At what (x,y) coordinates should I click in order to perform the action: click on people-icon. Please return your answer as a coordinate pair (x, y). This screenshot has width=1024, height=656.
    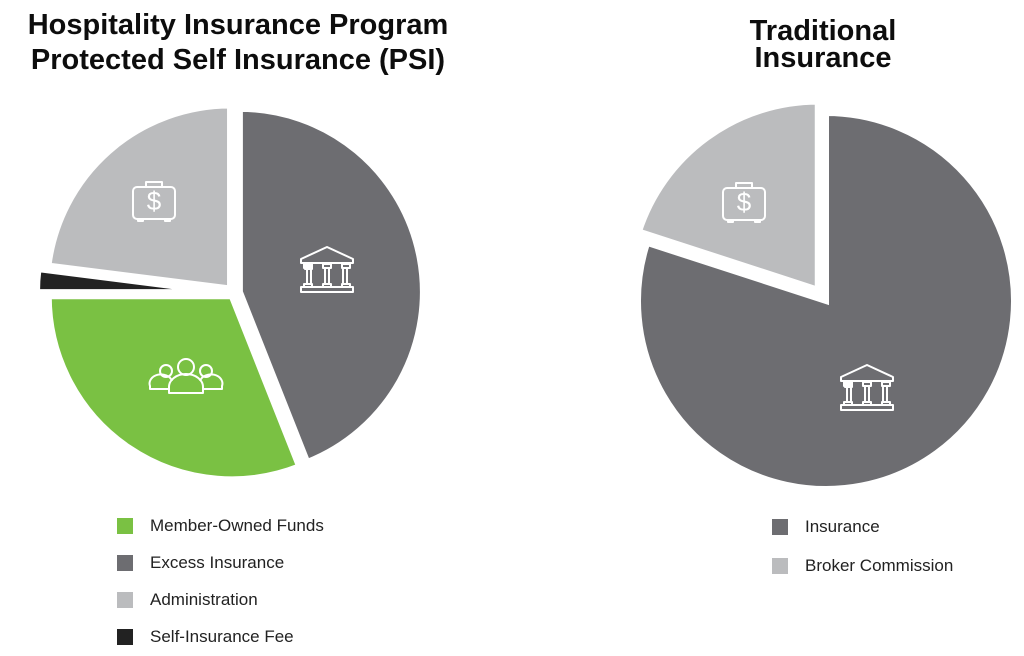
    Looking at the image, I should click on (186, 376).